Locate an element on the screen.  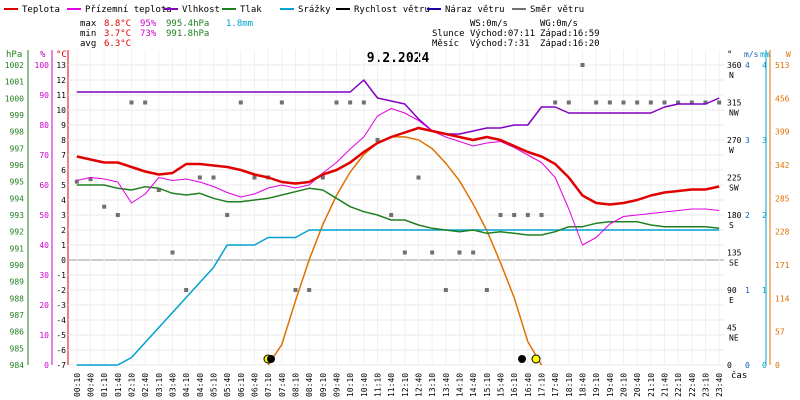
stat-max-temp: 8.8°C is located at coordinates (117, 24).